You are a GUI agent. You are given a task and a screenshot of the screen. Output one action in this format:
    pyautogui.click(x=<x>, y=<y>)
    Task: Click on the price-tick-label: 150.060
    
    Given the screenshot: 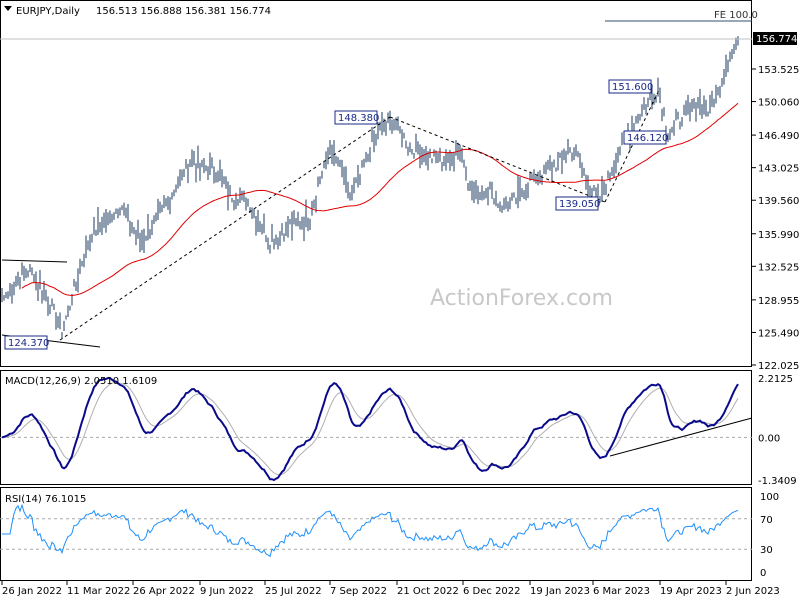 What is the action you would take?
    pyautogui.click(x=778, y=103)
    